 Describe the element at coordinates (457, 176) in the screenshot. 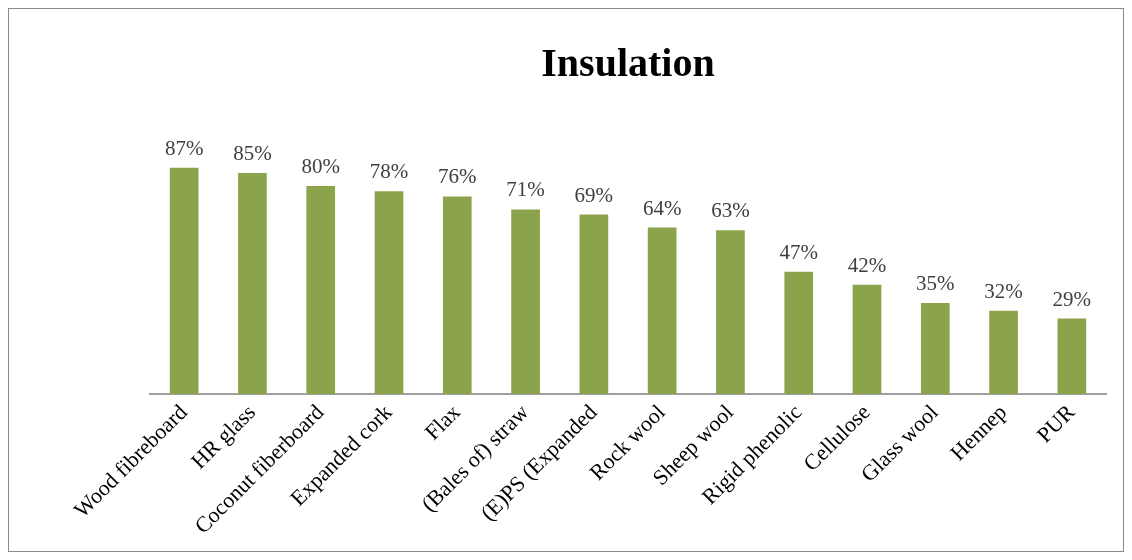

I see `data-label: 76%` at that location.